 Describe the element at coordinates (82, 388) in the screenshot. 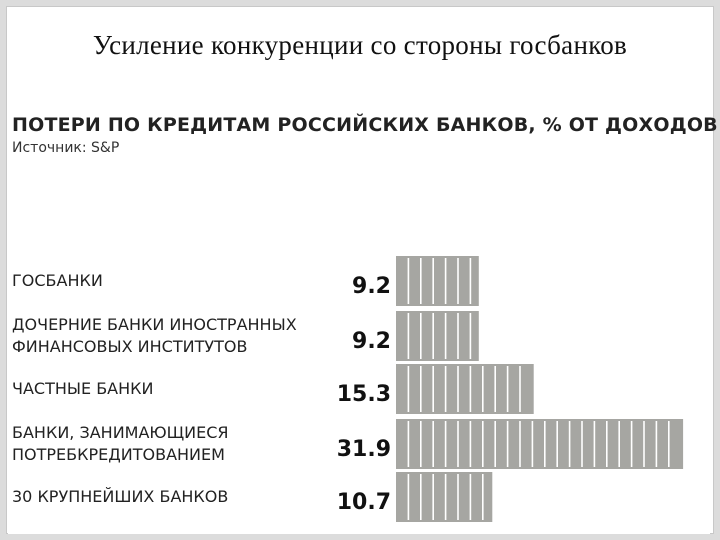

I see `category-label-3: ЧАСТНЫЕ БАНКИ` at that location.